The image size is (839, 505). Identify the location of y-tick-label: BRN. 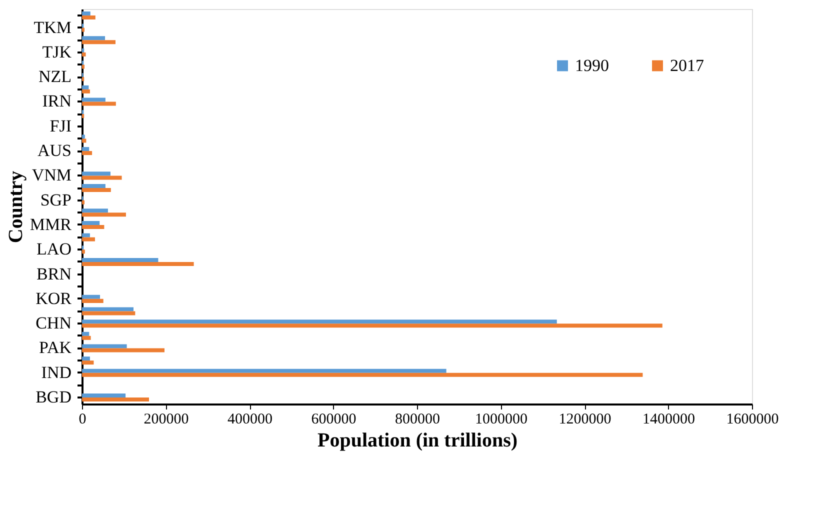
(54, 274).